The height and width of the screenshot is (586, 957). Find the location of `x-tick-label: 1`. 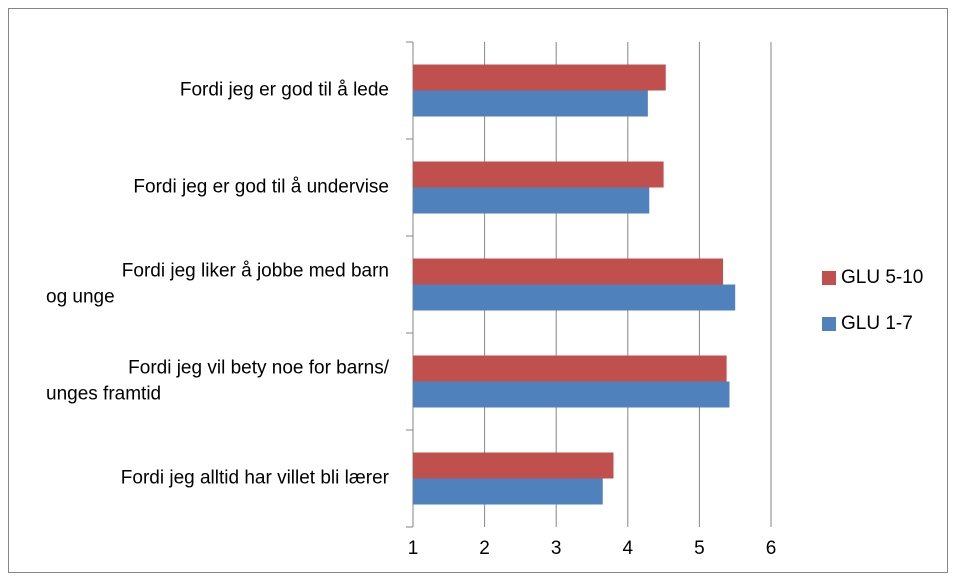

x-tick-label: 1 is located at coordinates (413, 548).